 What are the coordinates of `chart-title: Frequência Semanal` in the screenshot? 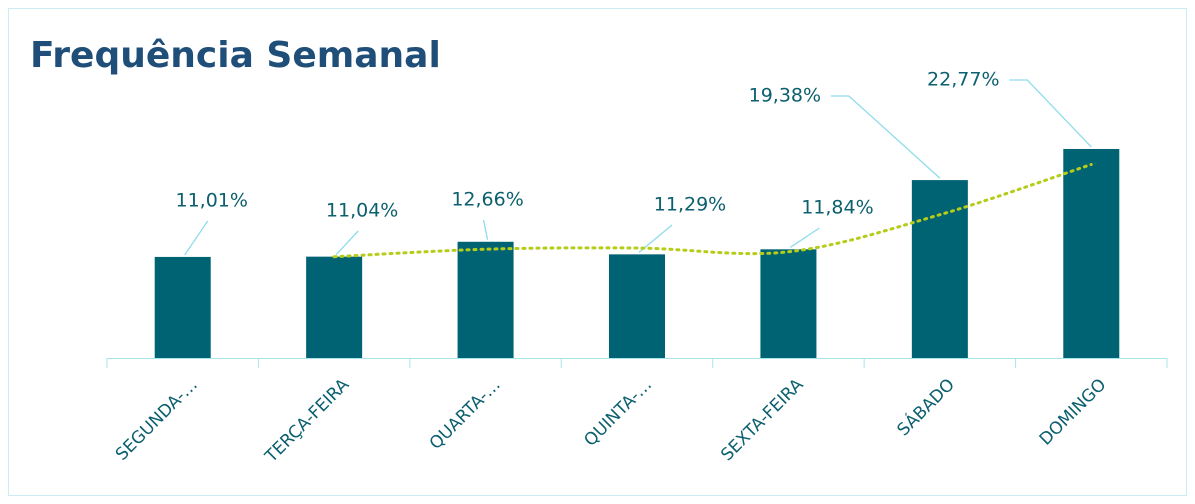 It's located at (235, 55).